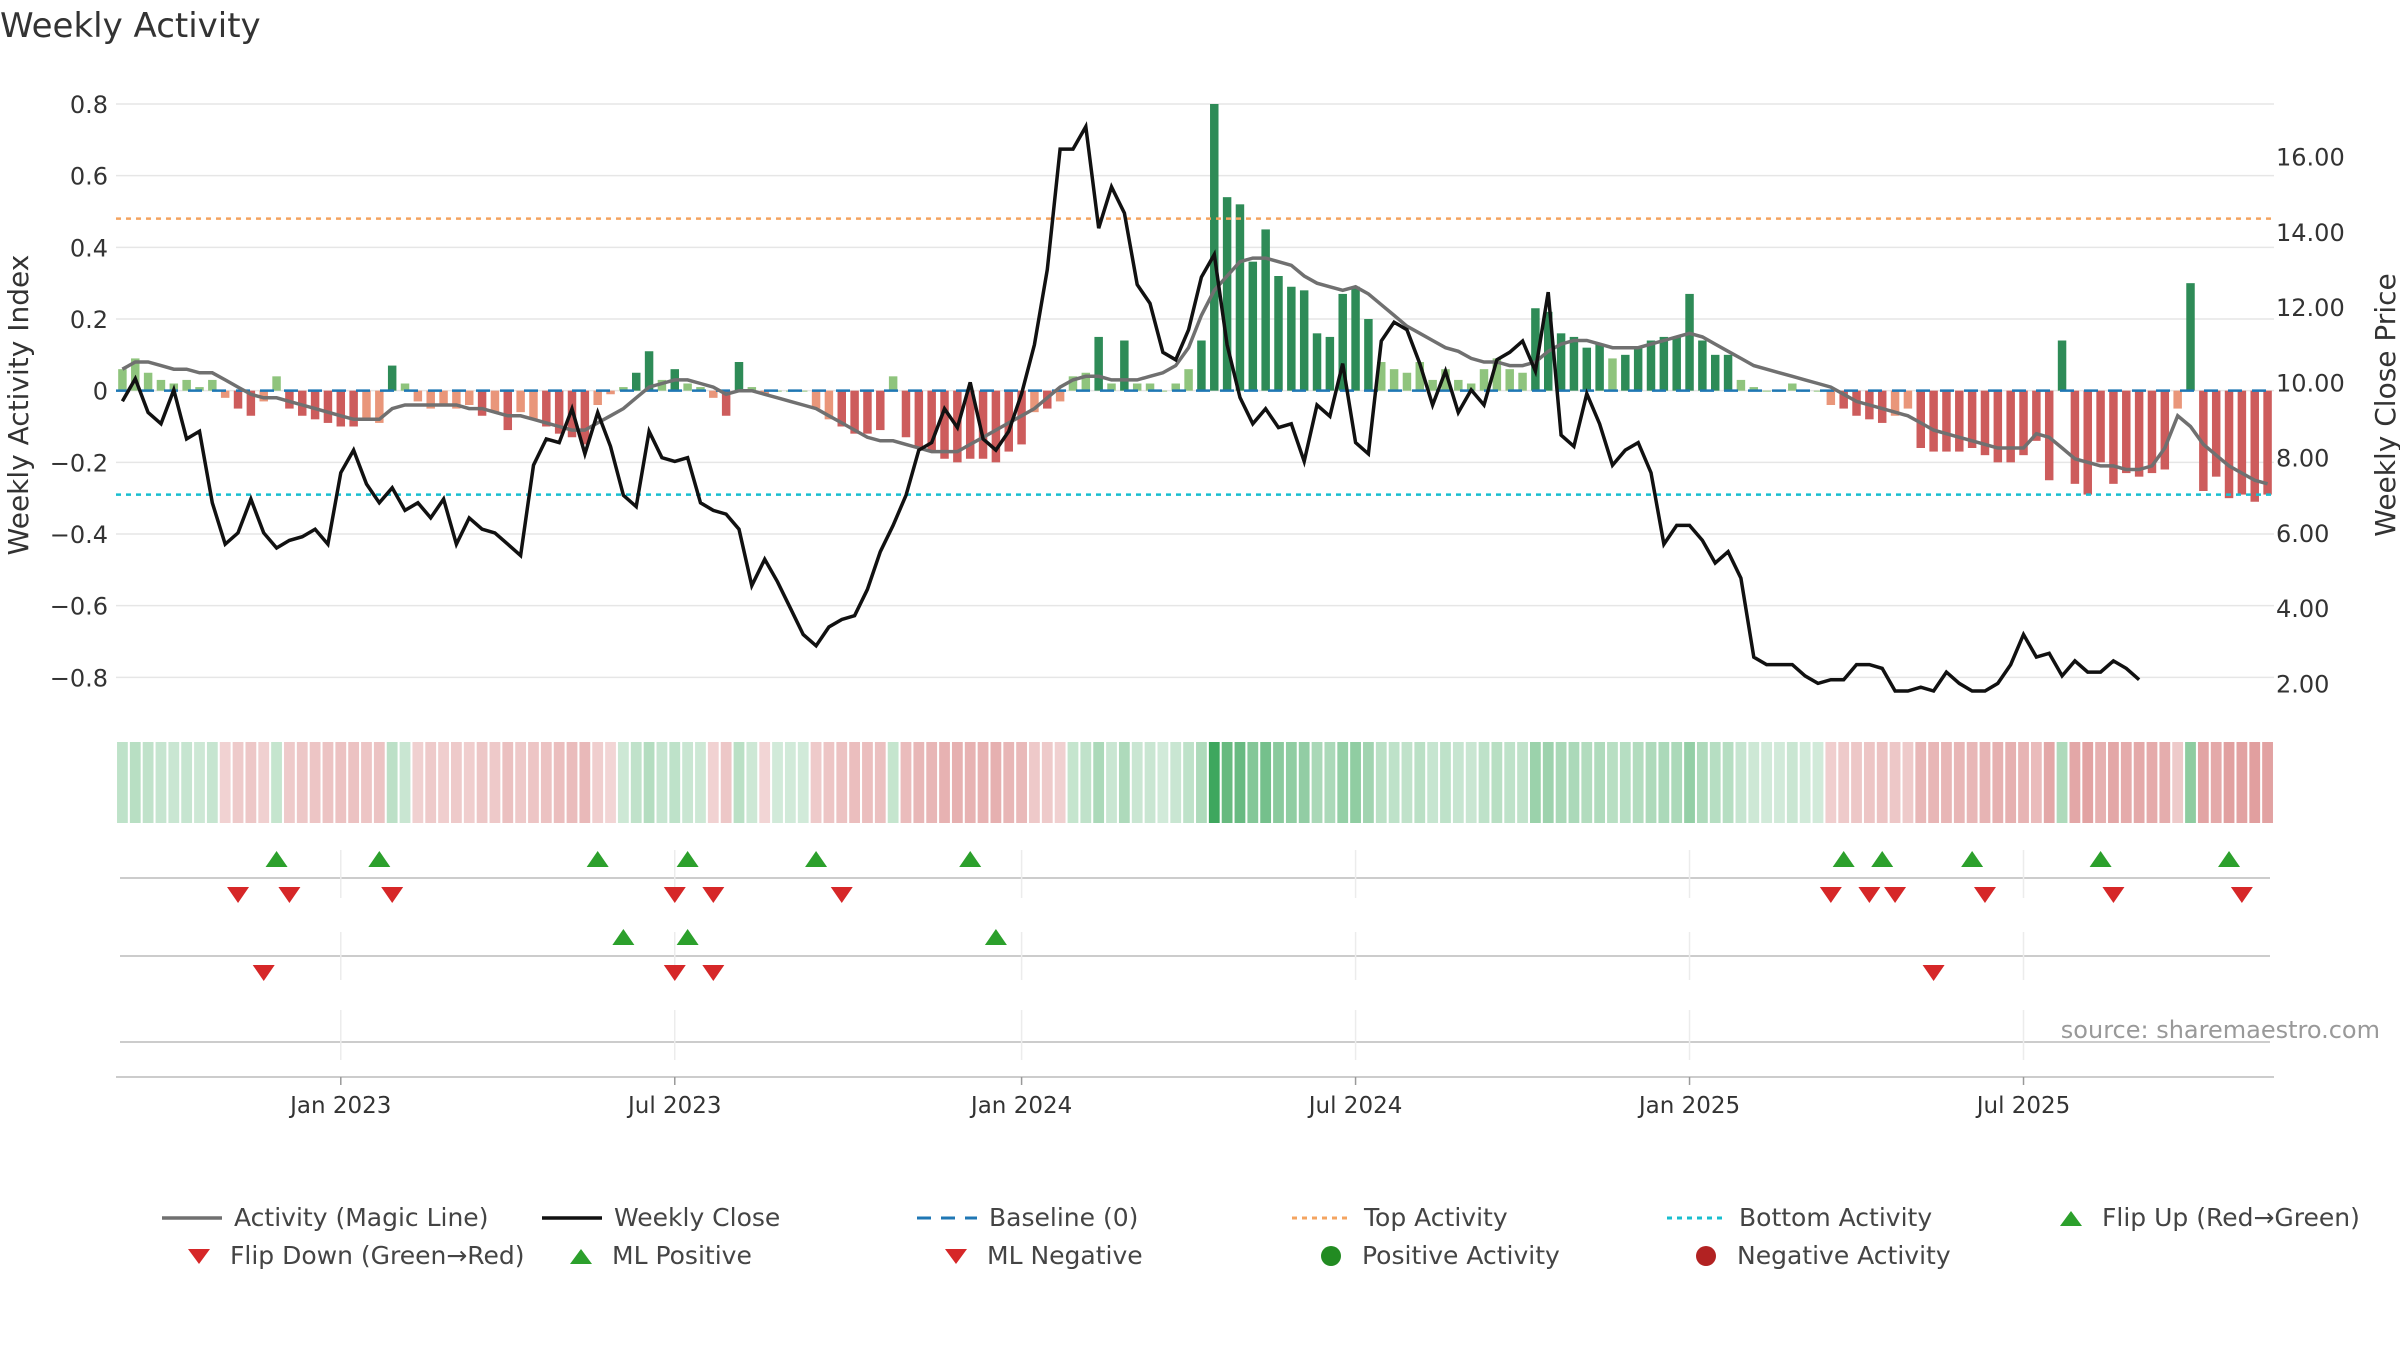 The image size is (2400, 1350). What do you see at coordinates (2302, 459) in the screenshot?
I see `y2-tick-label: 8.00` at bounding box center [2302, 459].